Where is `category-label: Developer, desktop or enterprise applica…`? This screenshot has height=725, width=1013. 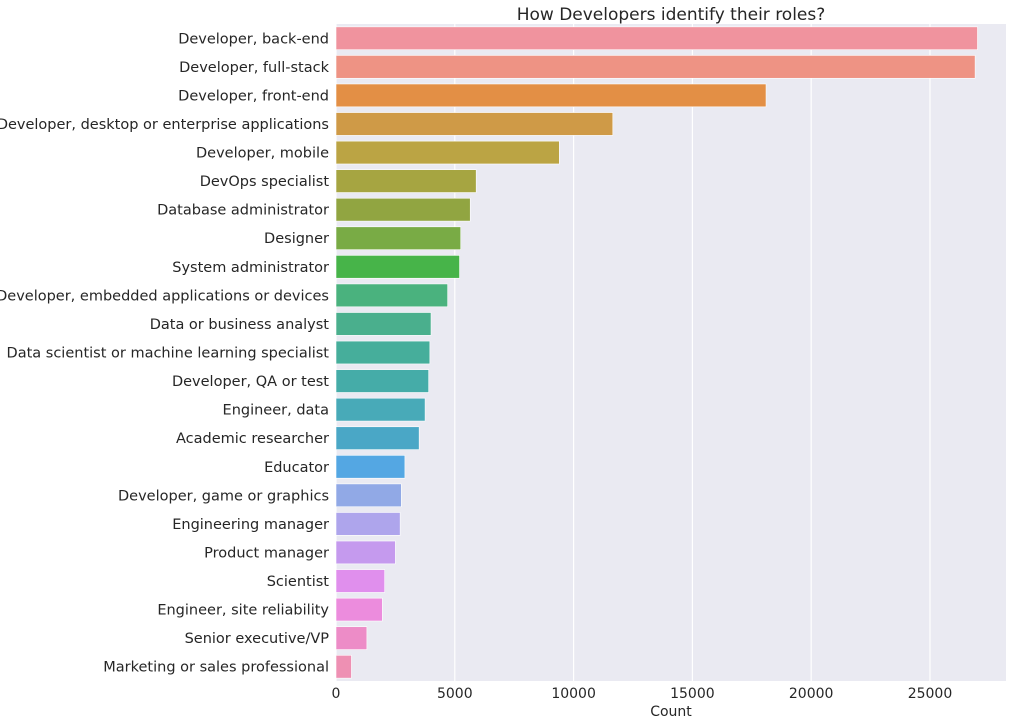
category-label: Developer, desktop or enterprise applica… is located at coordinates (164, 125).